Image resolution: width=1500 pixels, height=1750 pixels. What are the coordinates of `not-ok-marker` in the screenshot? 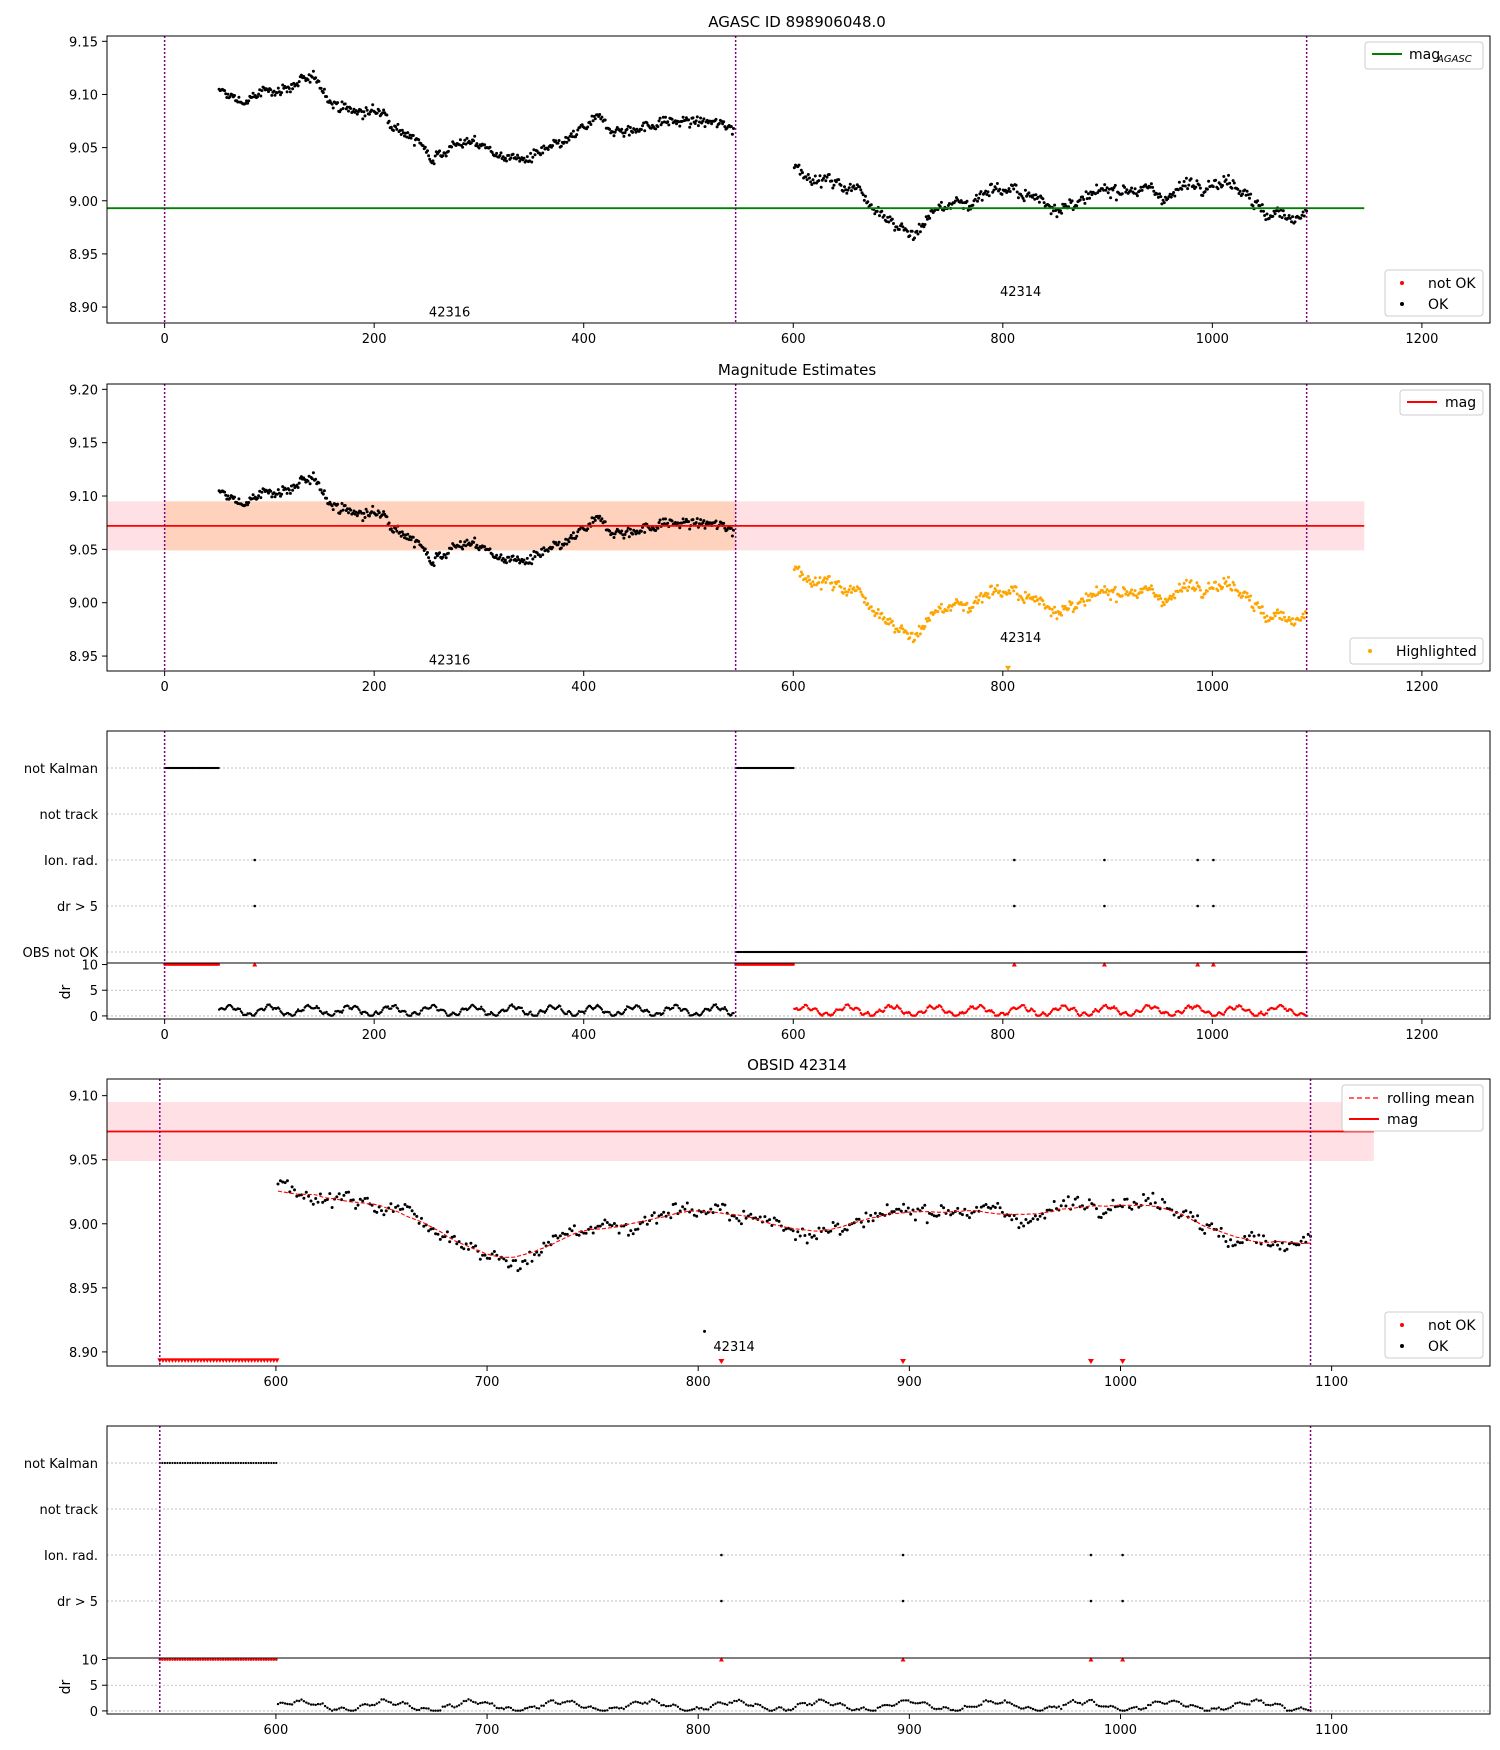 It's located at (210, 1360).